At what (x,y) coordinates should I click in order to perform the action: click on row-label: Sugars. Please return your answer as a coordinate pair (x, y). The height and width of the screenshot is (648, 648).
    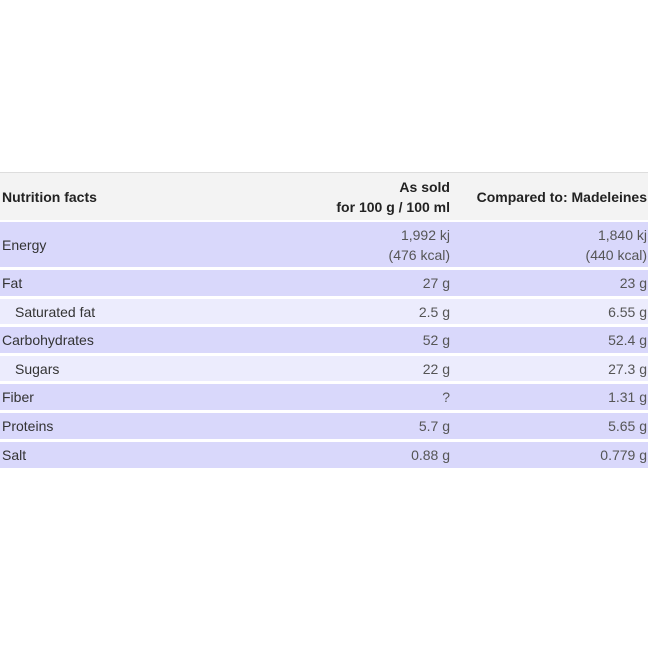
    Looking at the image, I should click on (37, 368).